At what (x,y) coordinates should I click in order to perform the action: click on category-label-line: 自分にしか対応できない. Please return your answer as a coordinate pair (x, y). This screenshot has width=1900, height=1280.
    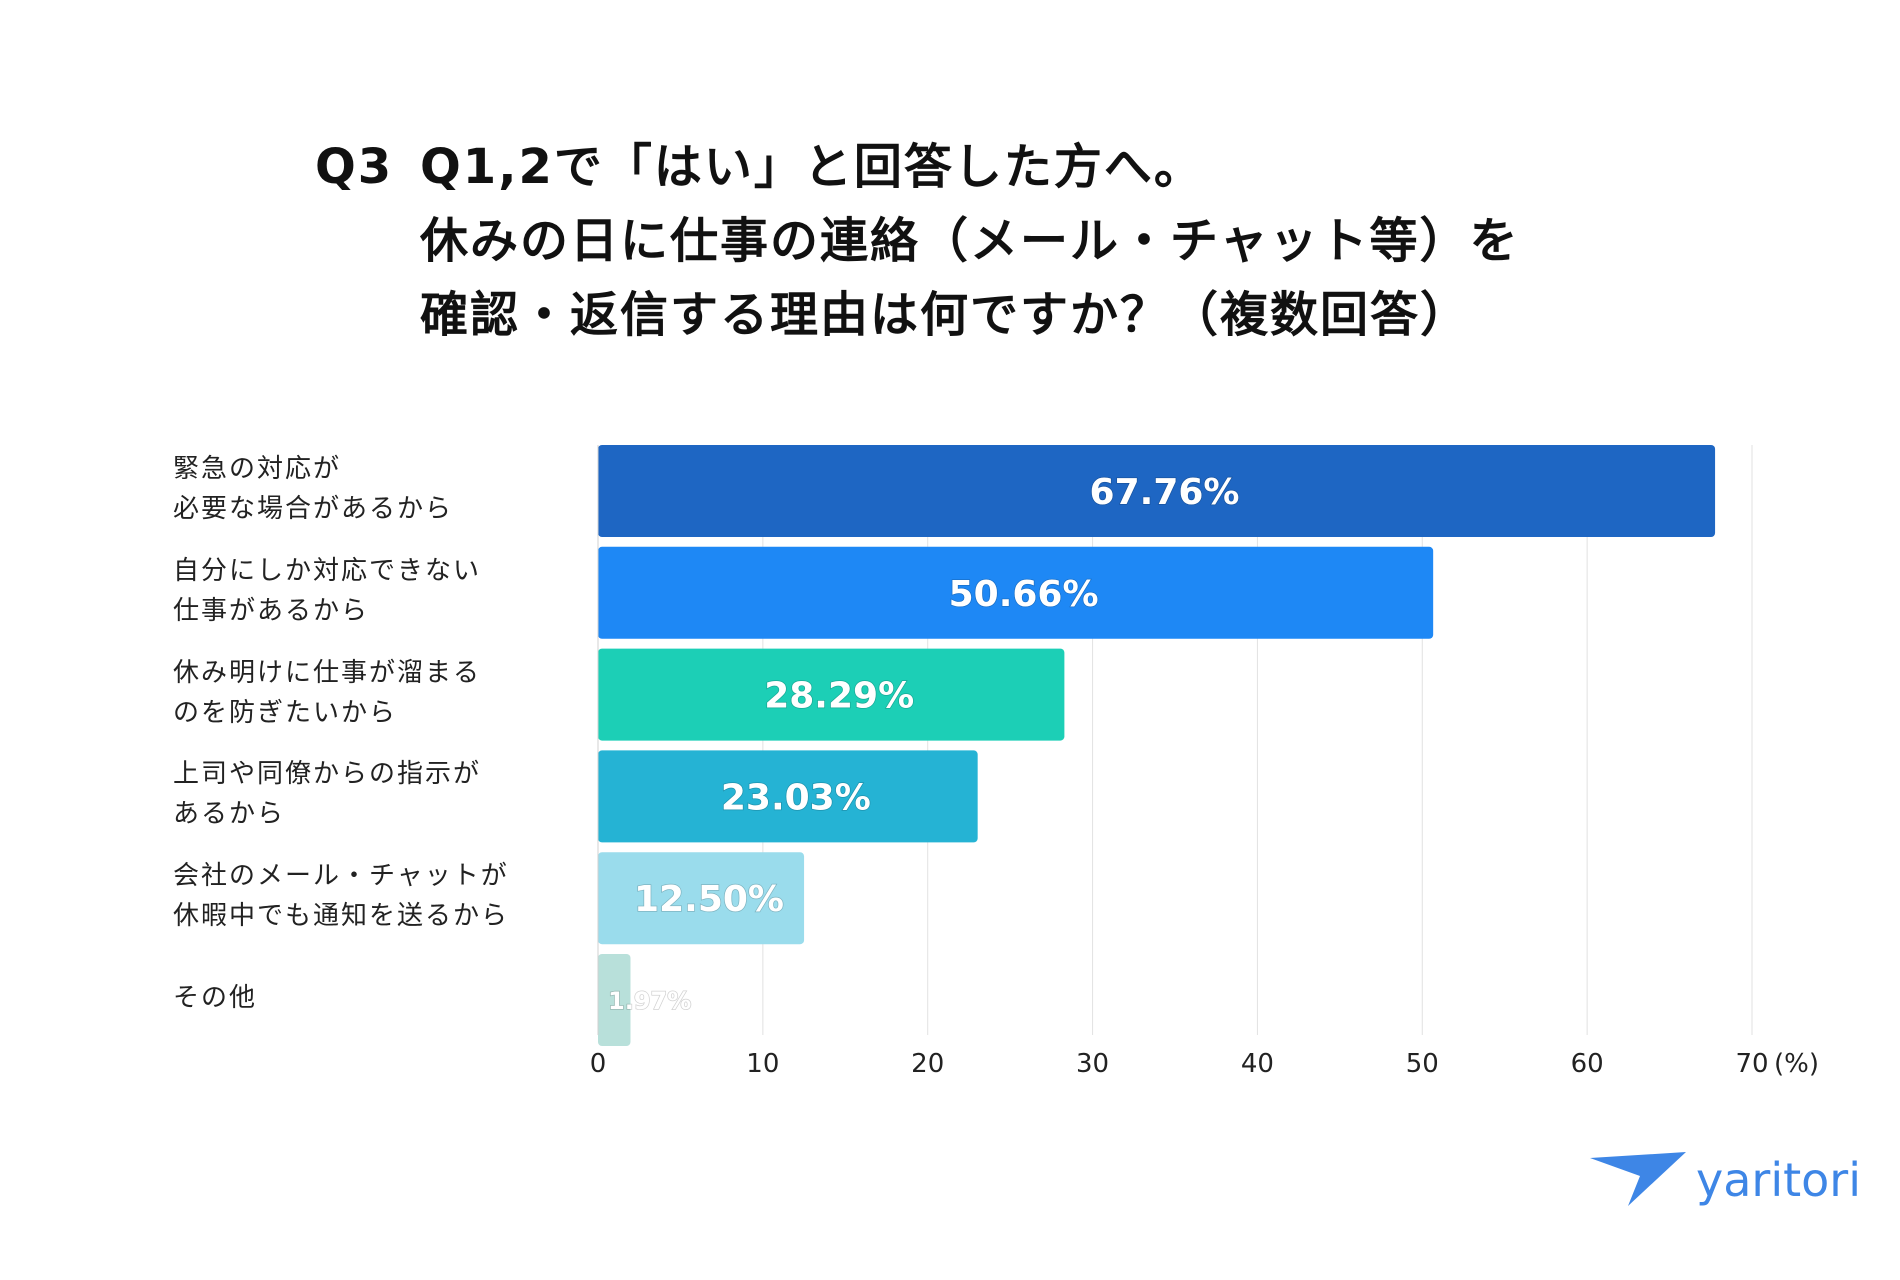
    Looking at the image, I should click on (327, 570).